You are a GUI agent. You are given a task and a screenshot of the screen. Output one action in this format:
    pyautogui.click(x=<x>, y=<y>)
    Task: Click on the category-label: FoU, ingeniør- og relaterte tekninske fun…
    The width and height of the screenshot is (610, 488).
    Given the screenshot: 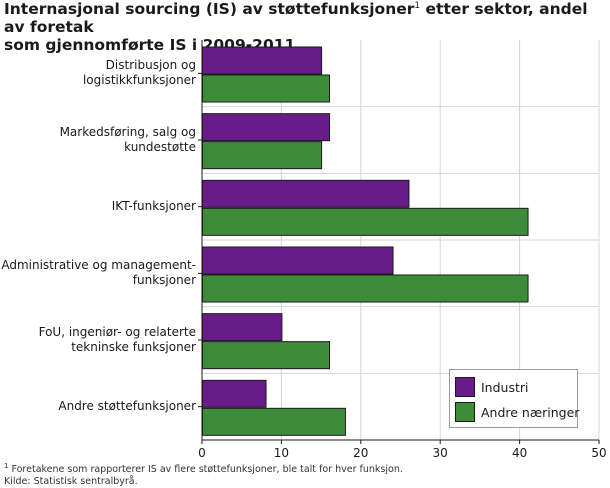 What is the action you would take?
    pyautogui.click(x=117, y=340)
    